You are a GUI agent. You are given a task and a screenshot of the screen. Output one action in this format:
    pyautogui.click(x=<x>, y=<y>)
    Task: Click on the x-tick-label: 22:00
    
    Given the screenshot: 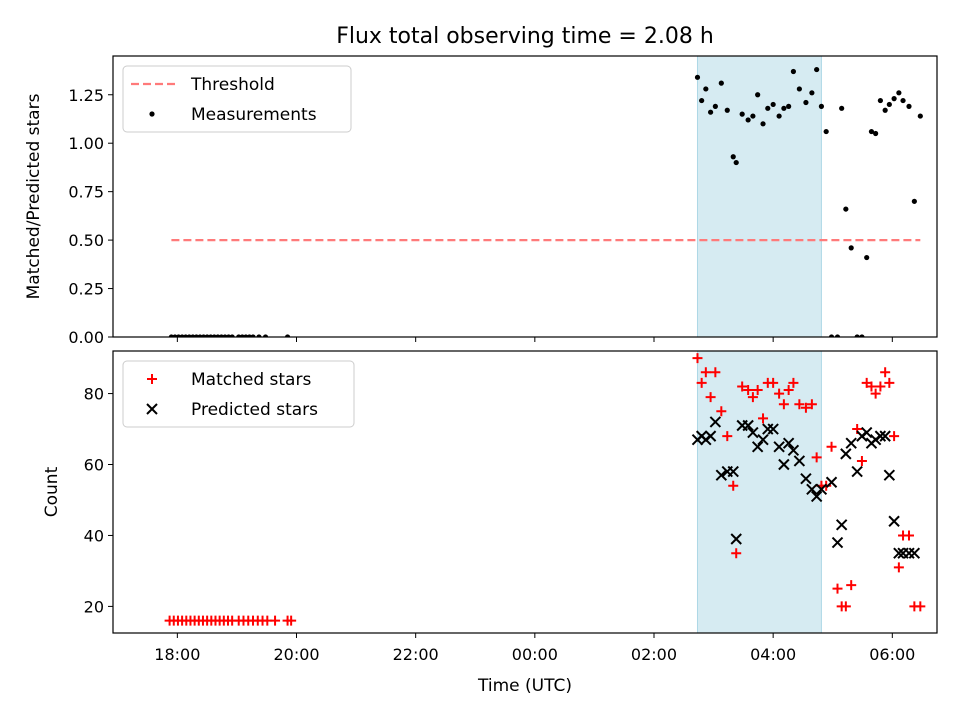 What is the action you would take?
    pyautogui.click(x=416, y=654)
    